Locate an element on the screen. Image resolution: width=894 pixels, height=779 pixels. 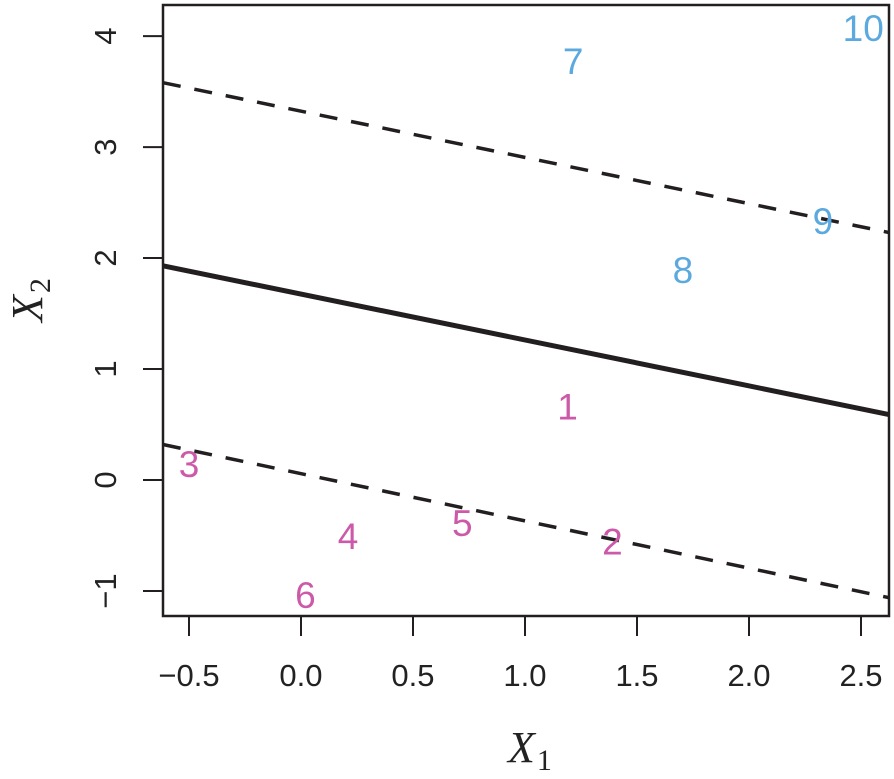
point-label-2: 2 is located at coordinates (612, 542).